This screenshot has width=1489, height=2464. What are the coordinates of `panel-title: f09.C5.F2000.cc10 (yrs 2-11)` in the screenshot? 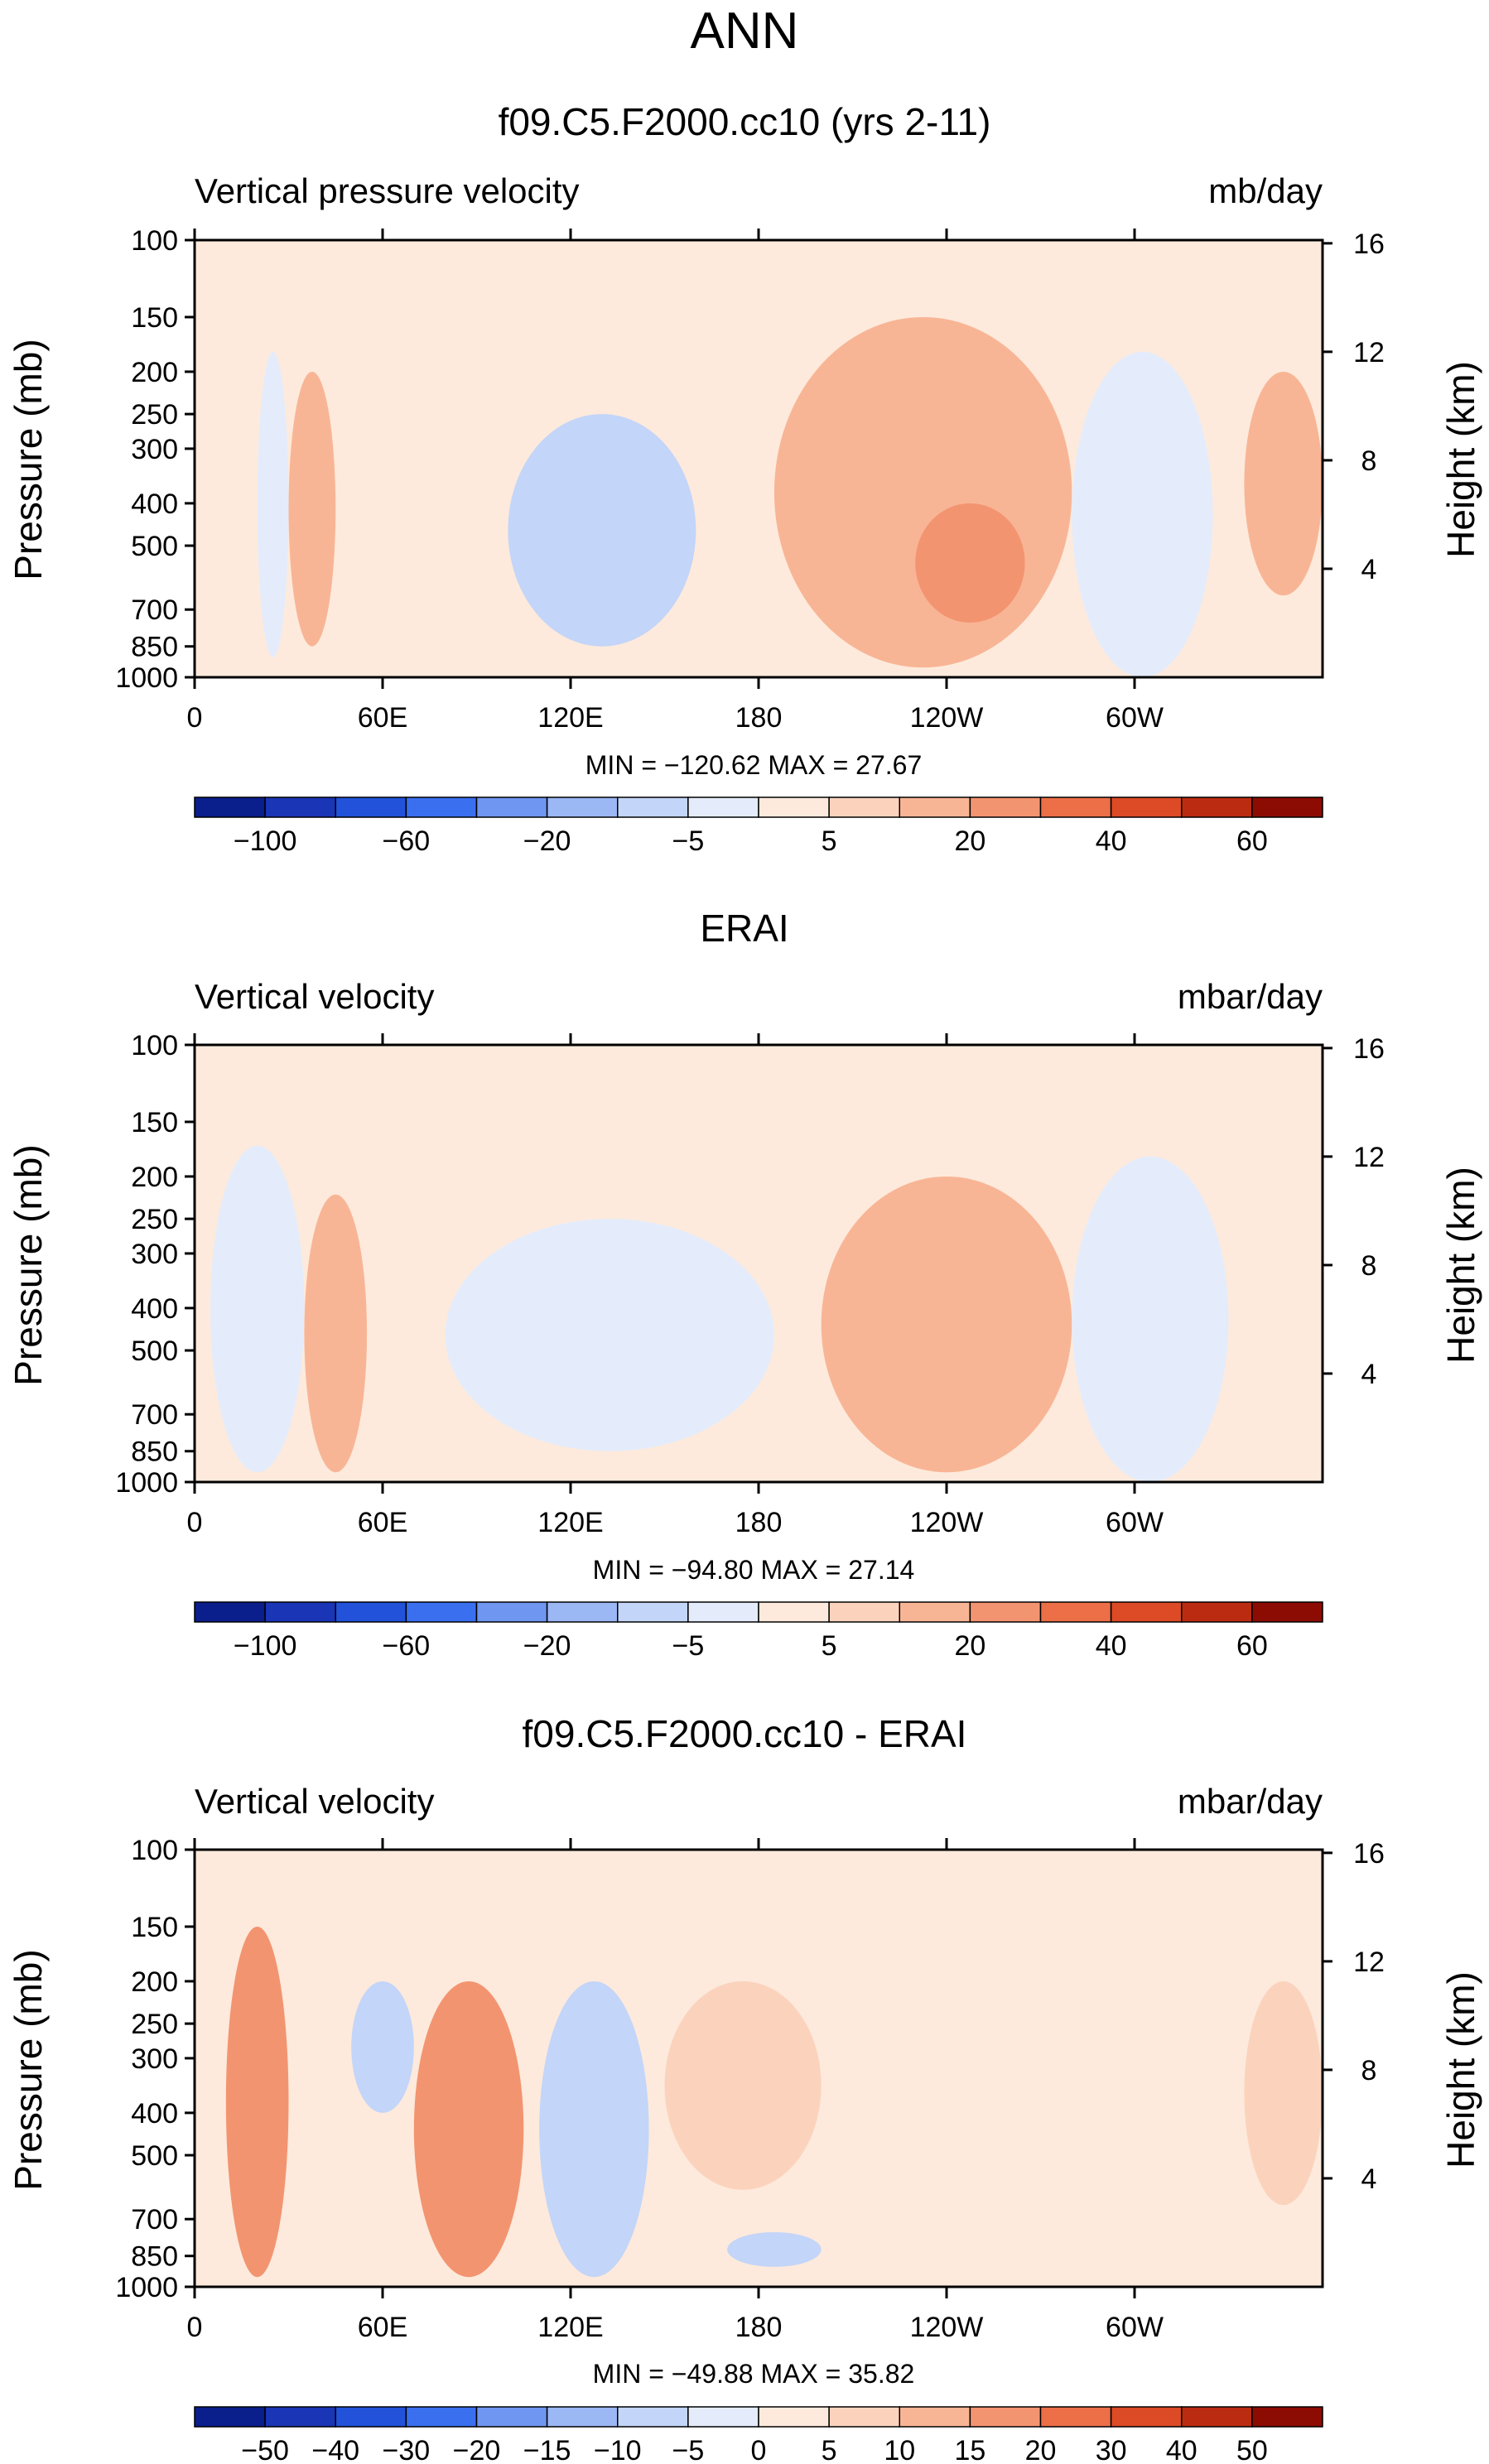 It's located at (745, 122).